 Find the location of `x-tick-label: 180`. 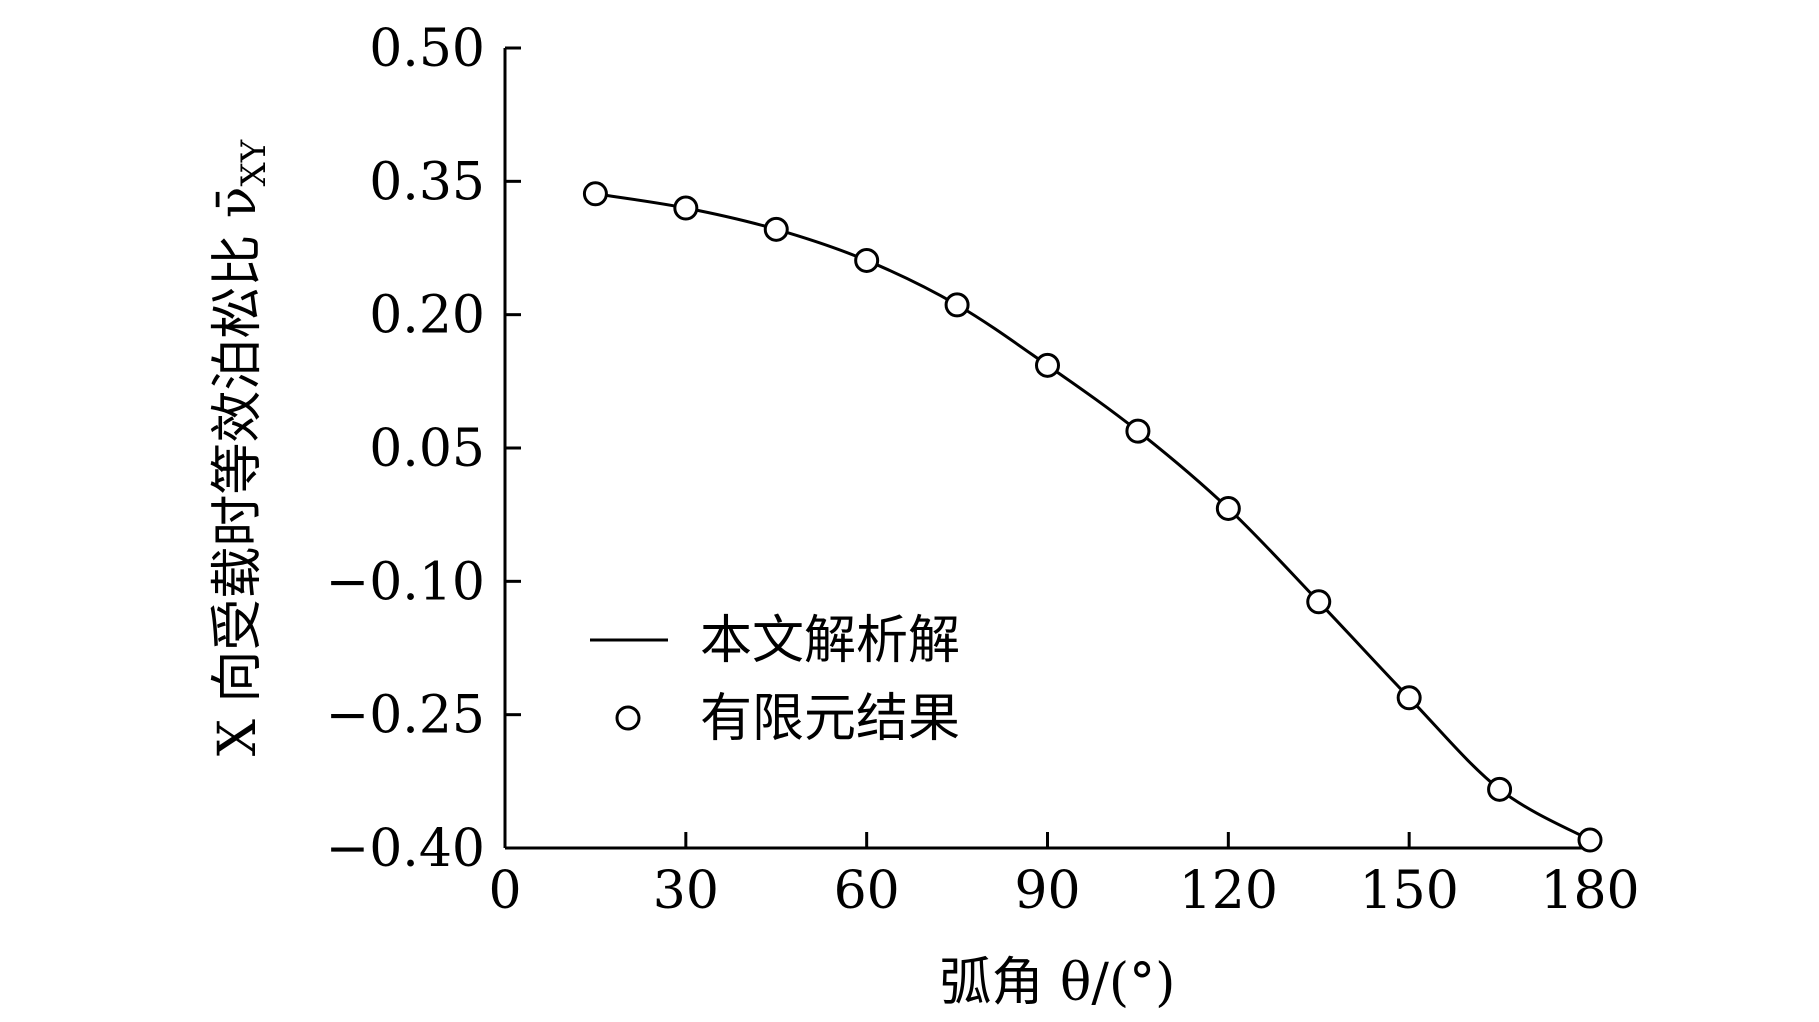

x-tick-label: 180 is located at coordinates (1589, 891).